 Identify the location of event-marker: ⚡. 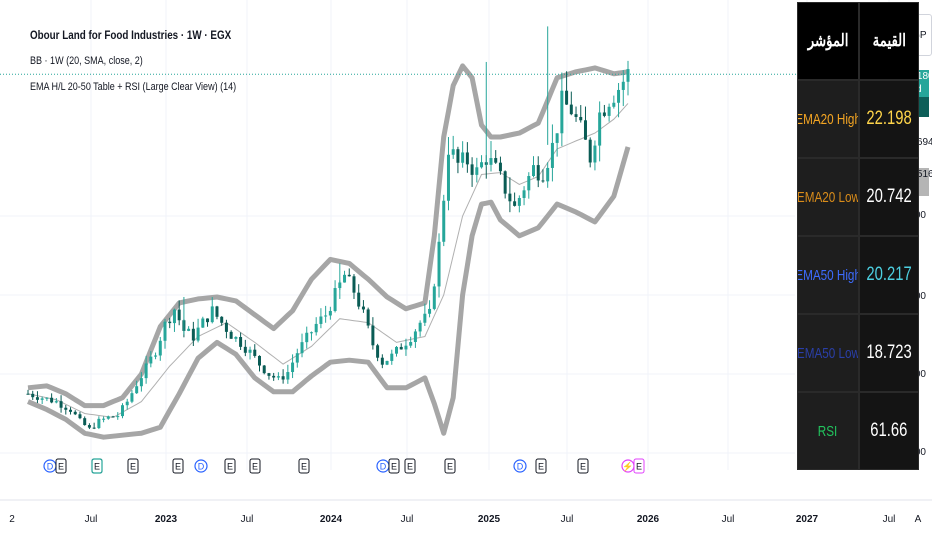
(628, 466).